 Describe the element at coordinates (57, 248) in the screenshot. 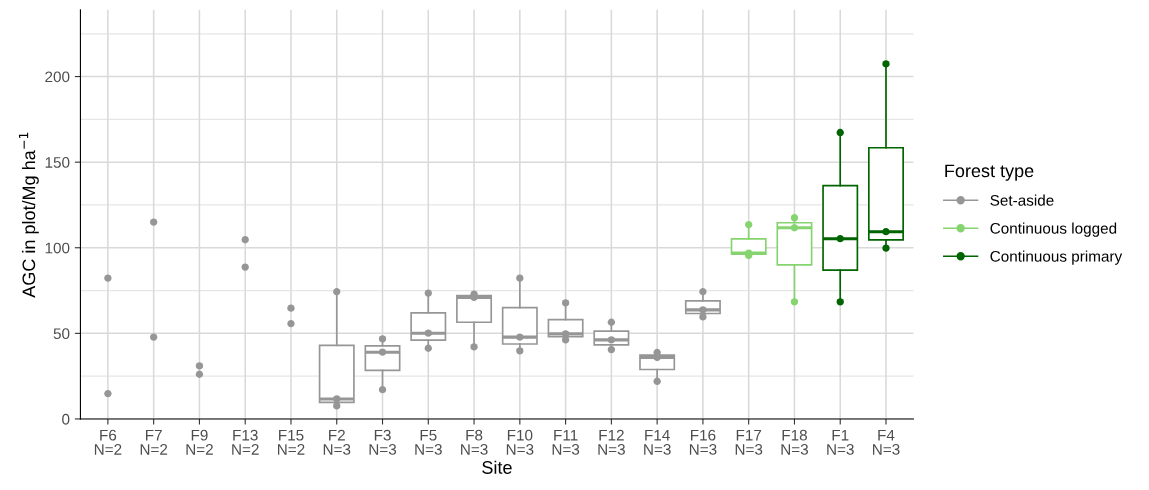

I see `y-tick-label: 100` at that location.